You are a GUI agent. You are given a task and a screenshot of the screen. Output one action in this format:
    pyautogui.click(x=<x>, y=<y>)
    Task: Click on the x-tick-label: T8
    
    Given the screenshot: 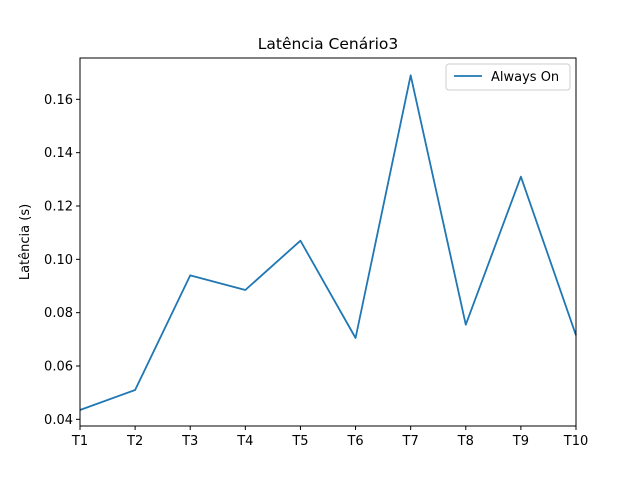 What is the action you would take?
    pyautogui.click(x=465, y=441)
    